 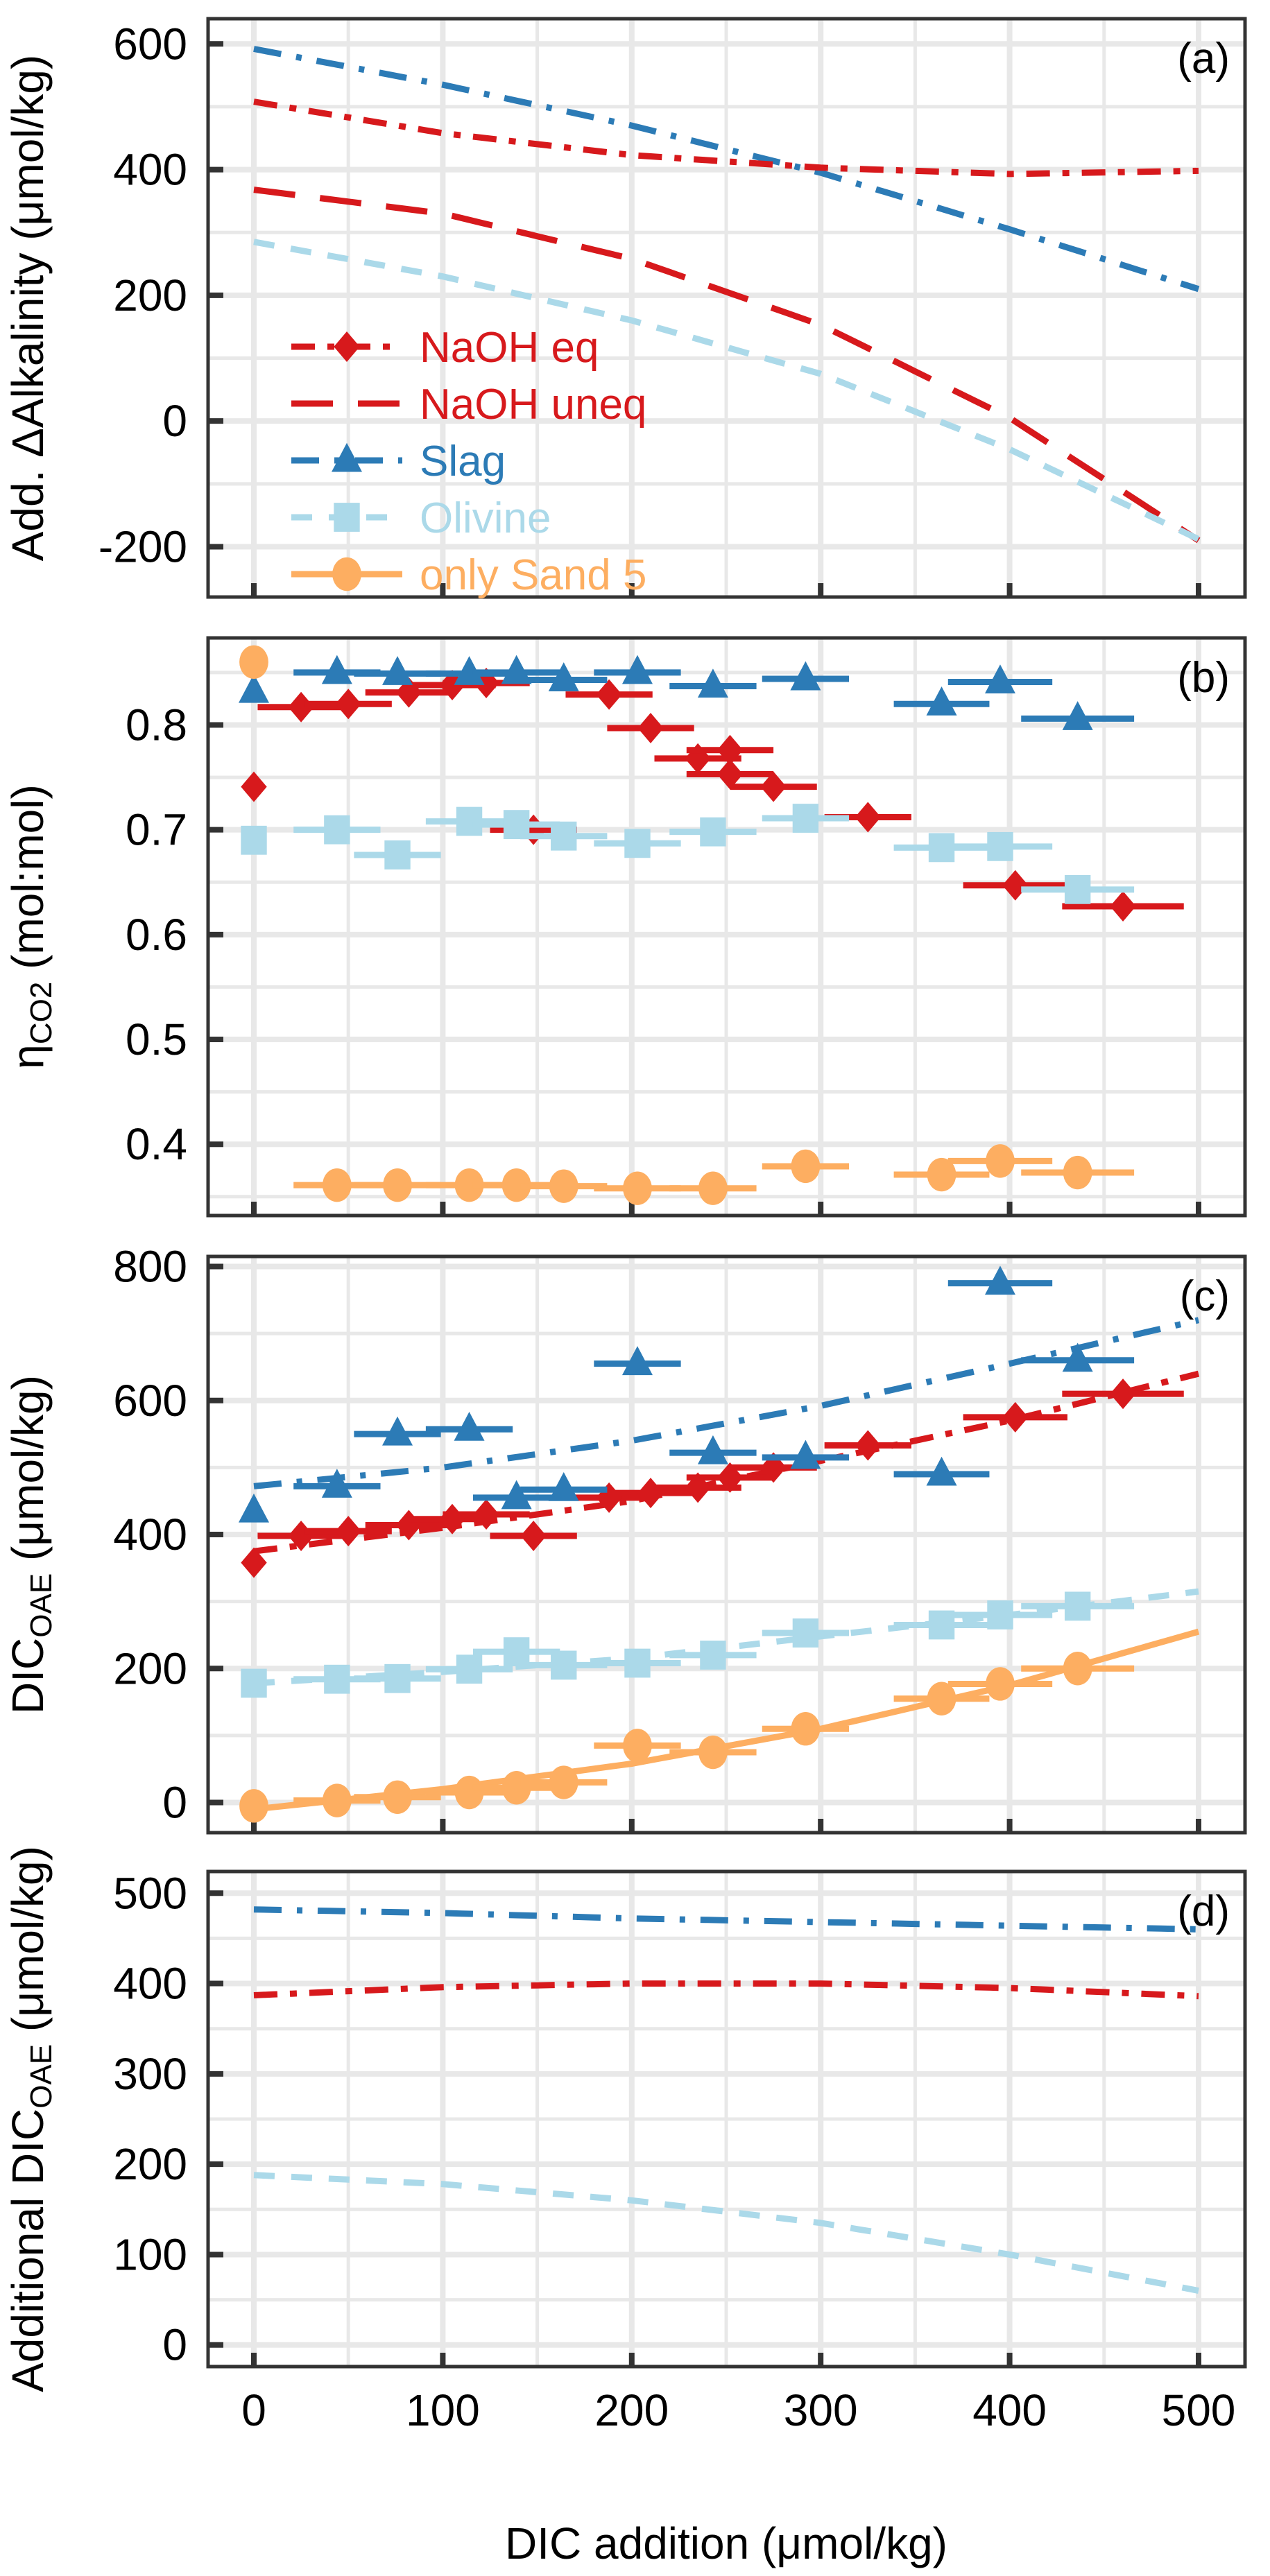 What do you see at coordinates (509, 348) in the screenshot?
I see `legend-label: NaOH eq` at bounding box center [509, 348].